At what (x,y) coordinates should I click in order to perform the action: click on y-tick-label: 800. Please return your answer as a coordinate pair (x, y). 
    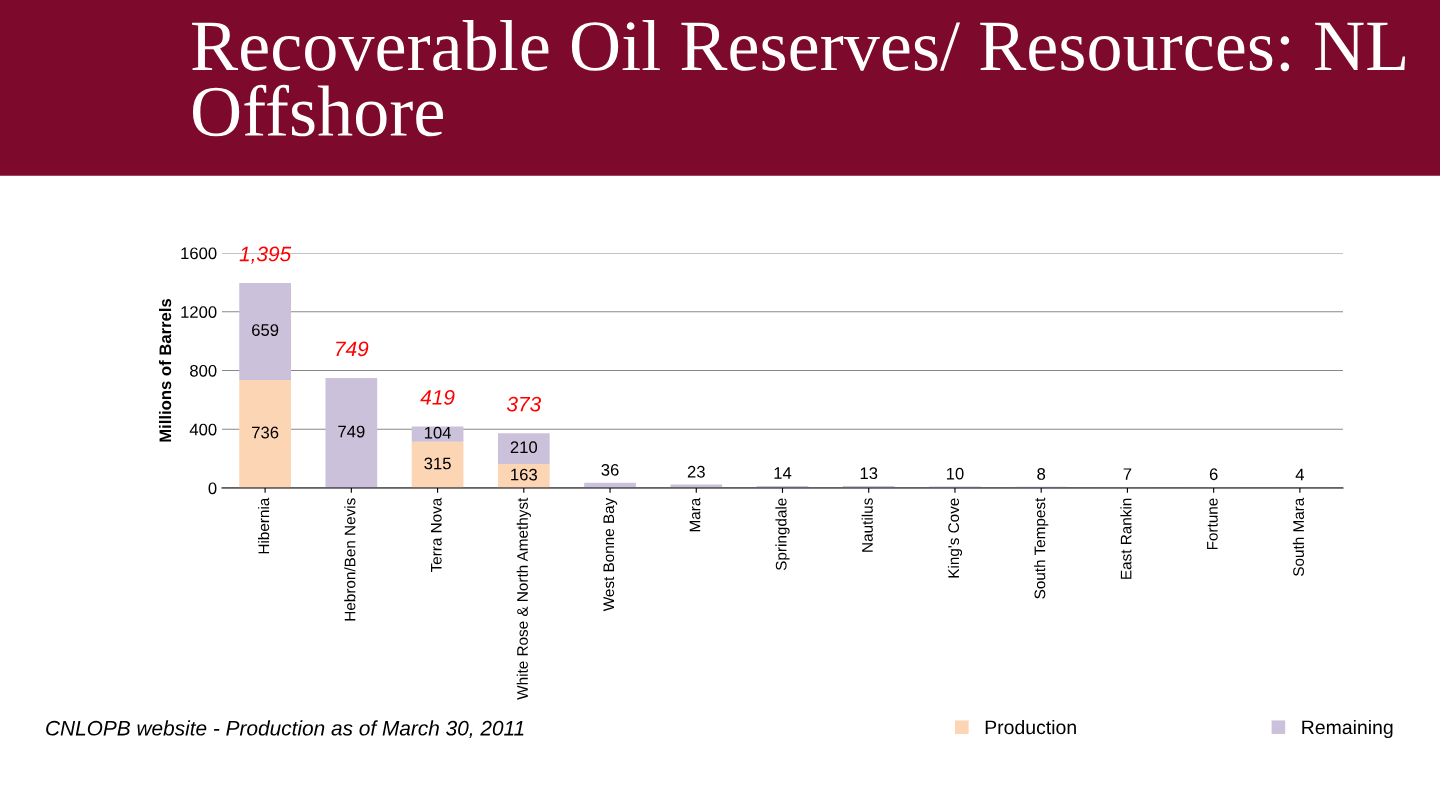
    Looking at the image, I should click on (203, 370).